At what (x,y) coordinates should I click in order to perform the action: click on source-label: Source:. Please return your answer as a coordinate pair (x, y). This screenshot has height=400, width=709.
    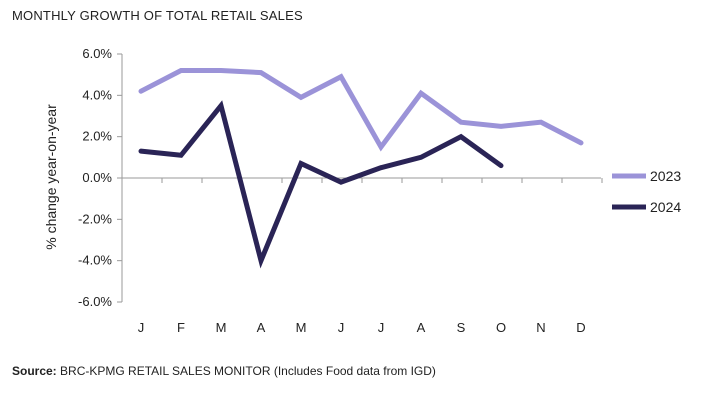
    Looking at the image, I should click on (34, 371).